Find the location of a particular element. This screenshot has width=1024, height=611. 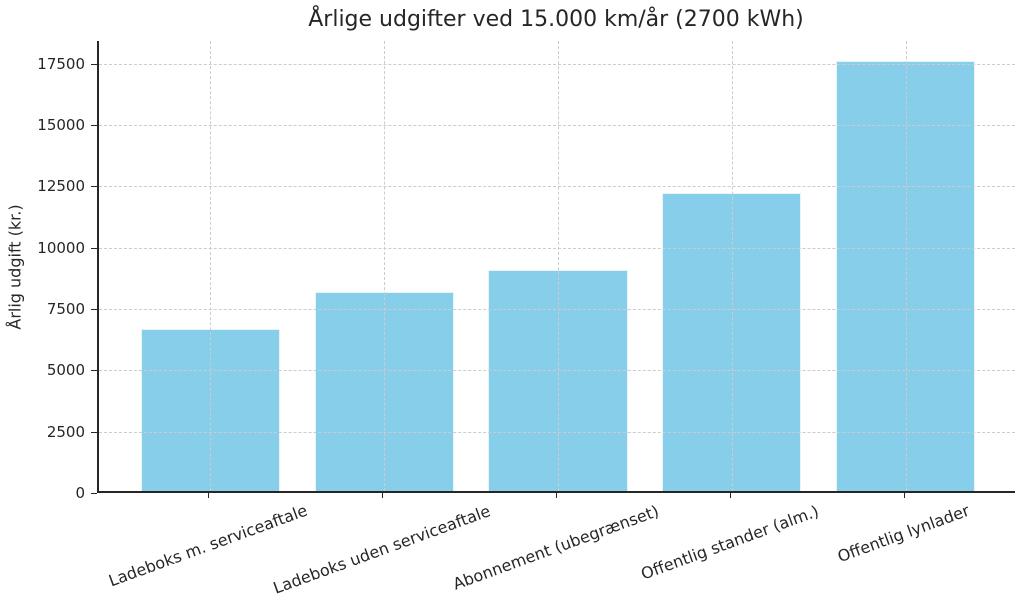

y-tick-label-10000: 10000 is located at coordinates (61, 247).